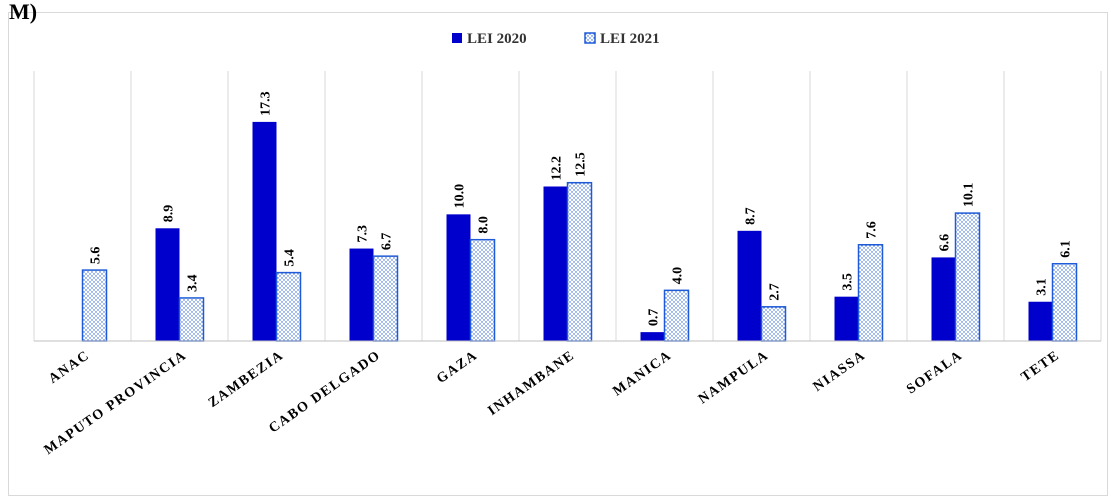  What do you see at coordinates (484, 225) in the screenshot?
I see `data-label: 8.0` at bounding box center [484, 225].